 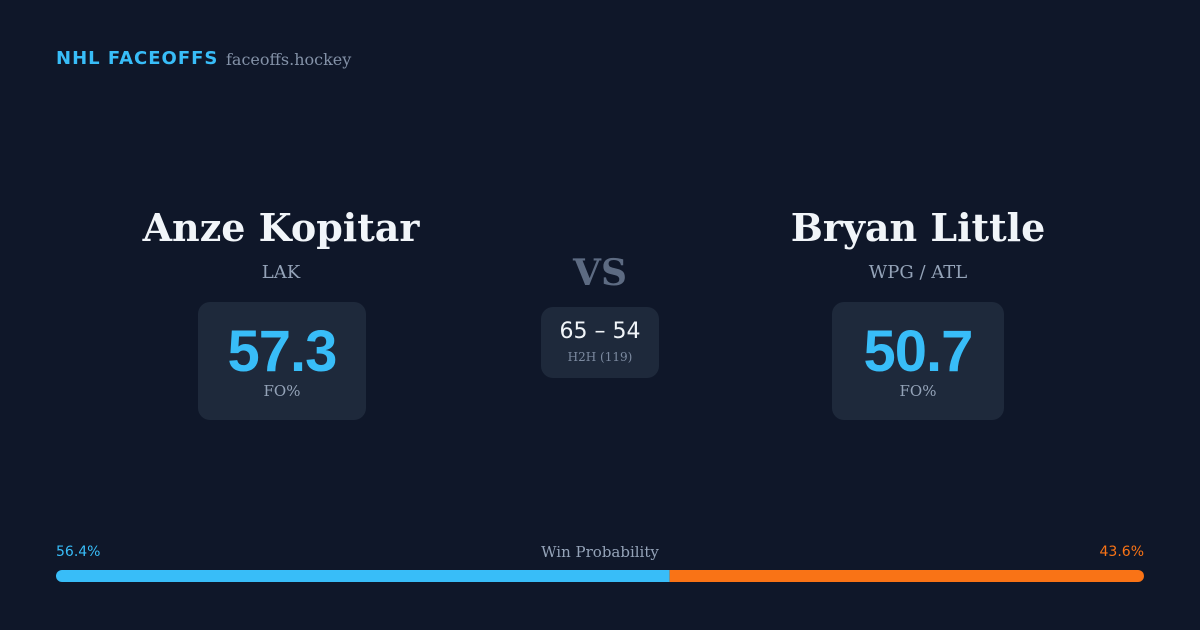 I want to click on win-prob-label: Win Probability, so click(x=600, y=552).